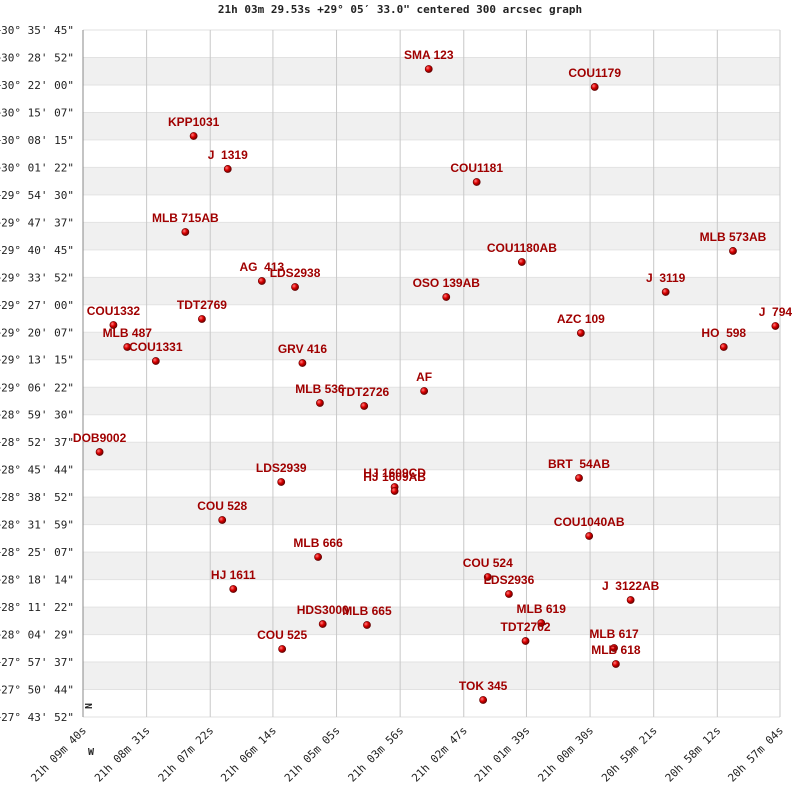  I want to click on x-tick-label: 21h 08m 31s, so click(122, 754).